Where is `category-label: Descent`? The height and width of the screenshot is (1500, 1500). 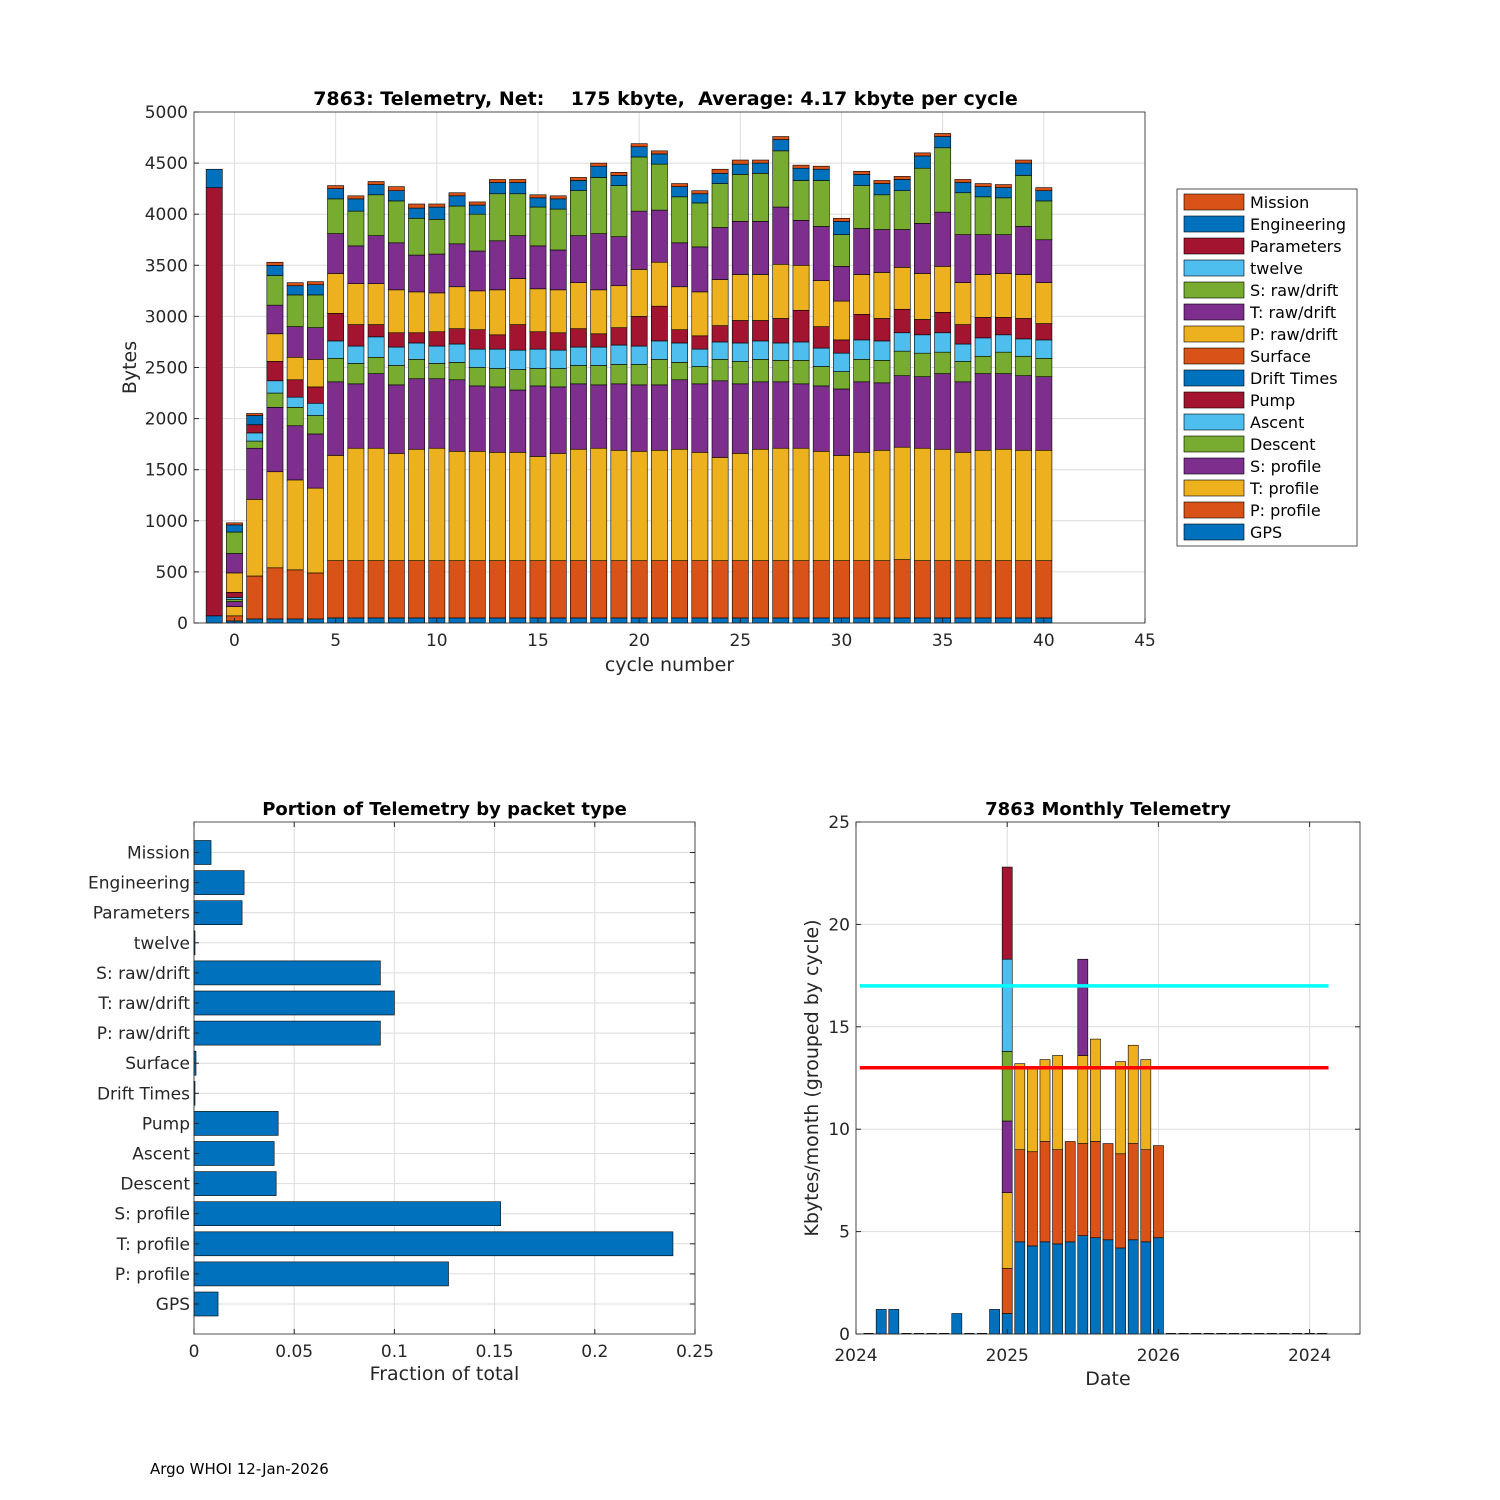 category-label: Descent is located at coordinates (155, 1185).